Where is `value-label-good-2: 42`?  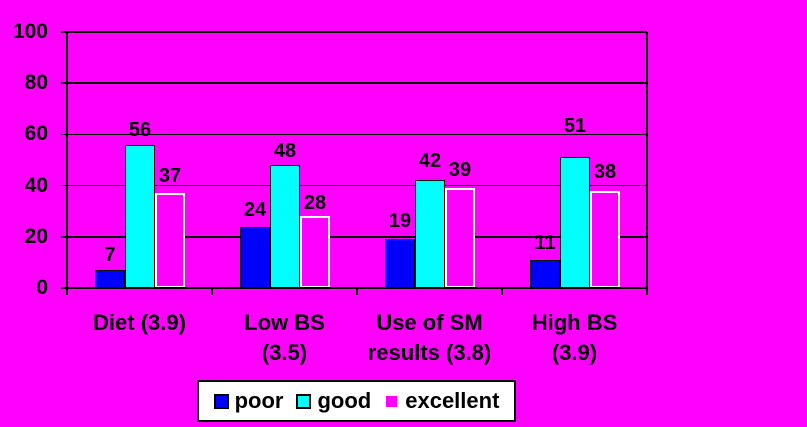
value-label-good-2: 42 is located at coordinates (430, 161).